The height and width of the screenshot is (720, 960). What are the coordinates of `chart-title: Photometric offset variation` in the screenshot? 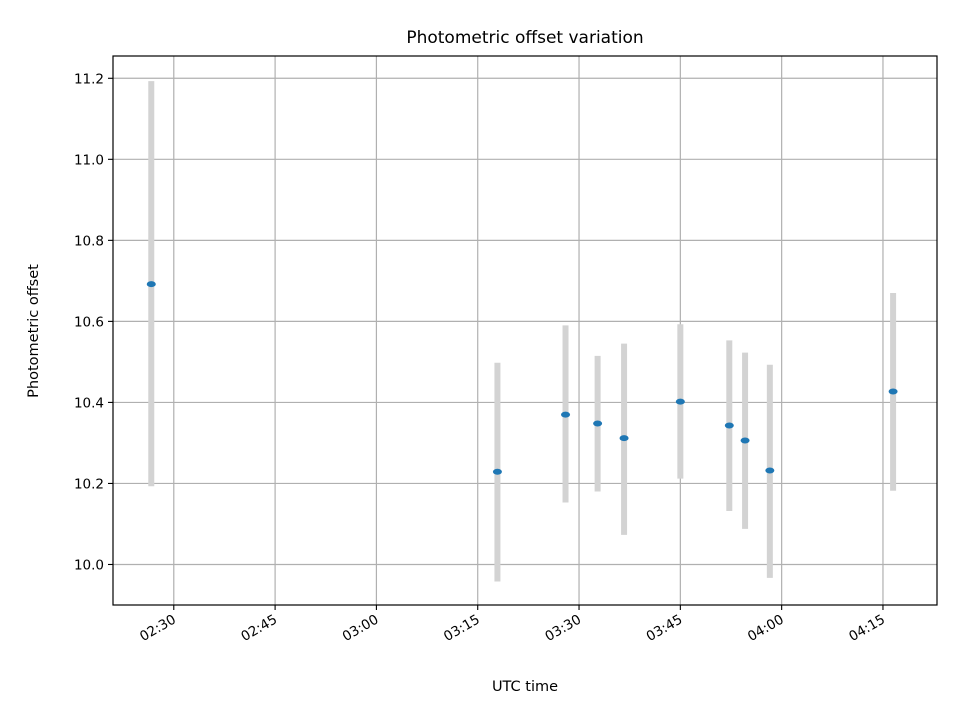 It's located at (524, 38).